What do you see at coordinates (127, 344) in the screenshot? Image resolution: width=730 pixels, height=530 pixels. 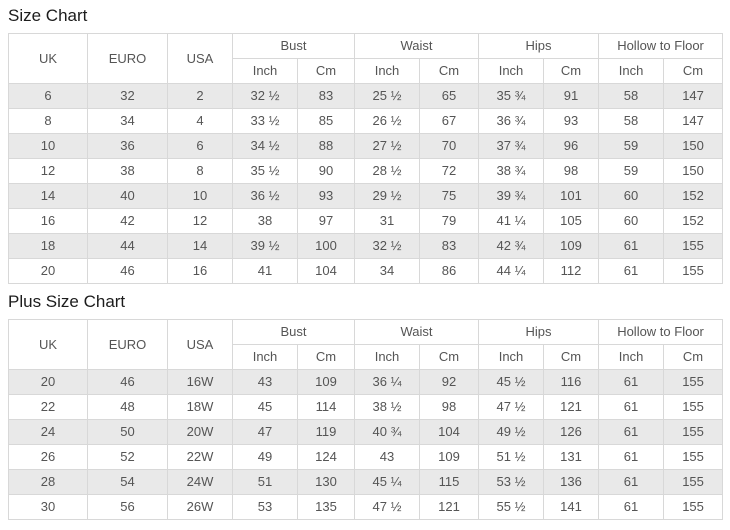 I see `column-header-euro: EURO` at bounding box center [127, 344].